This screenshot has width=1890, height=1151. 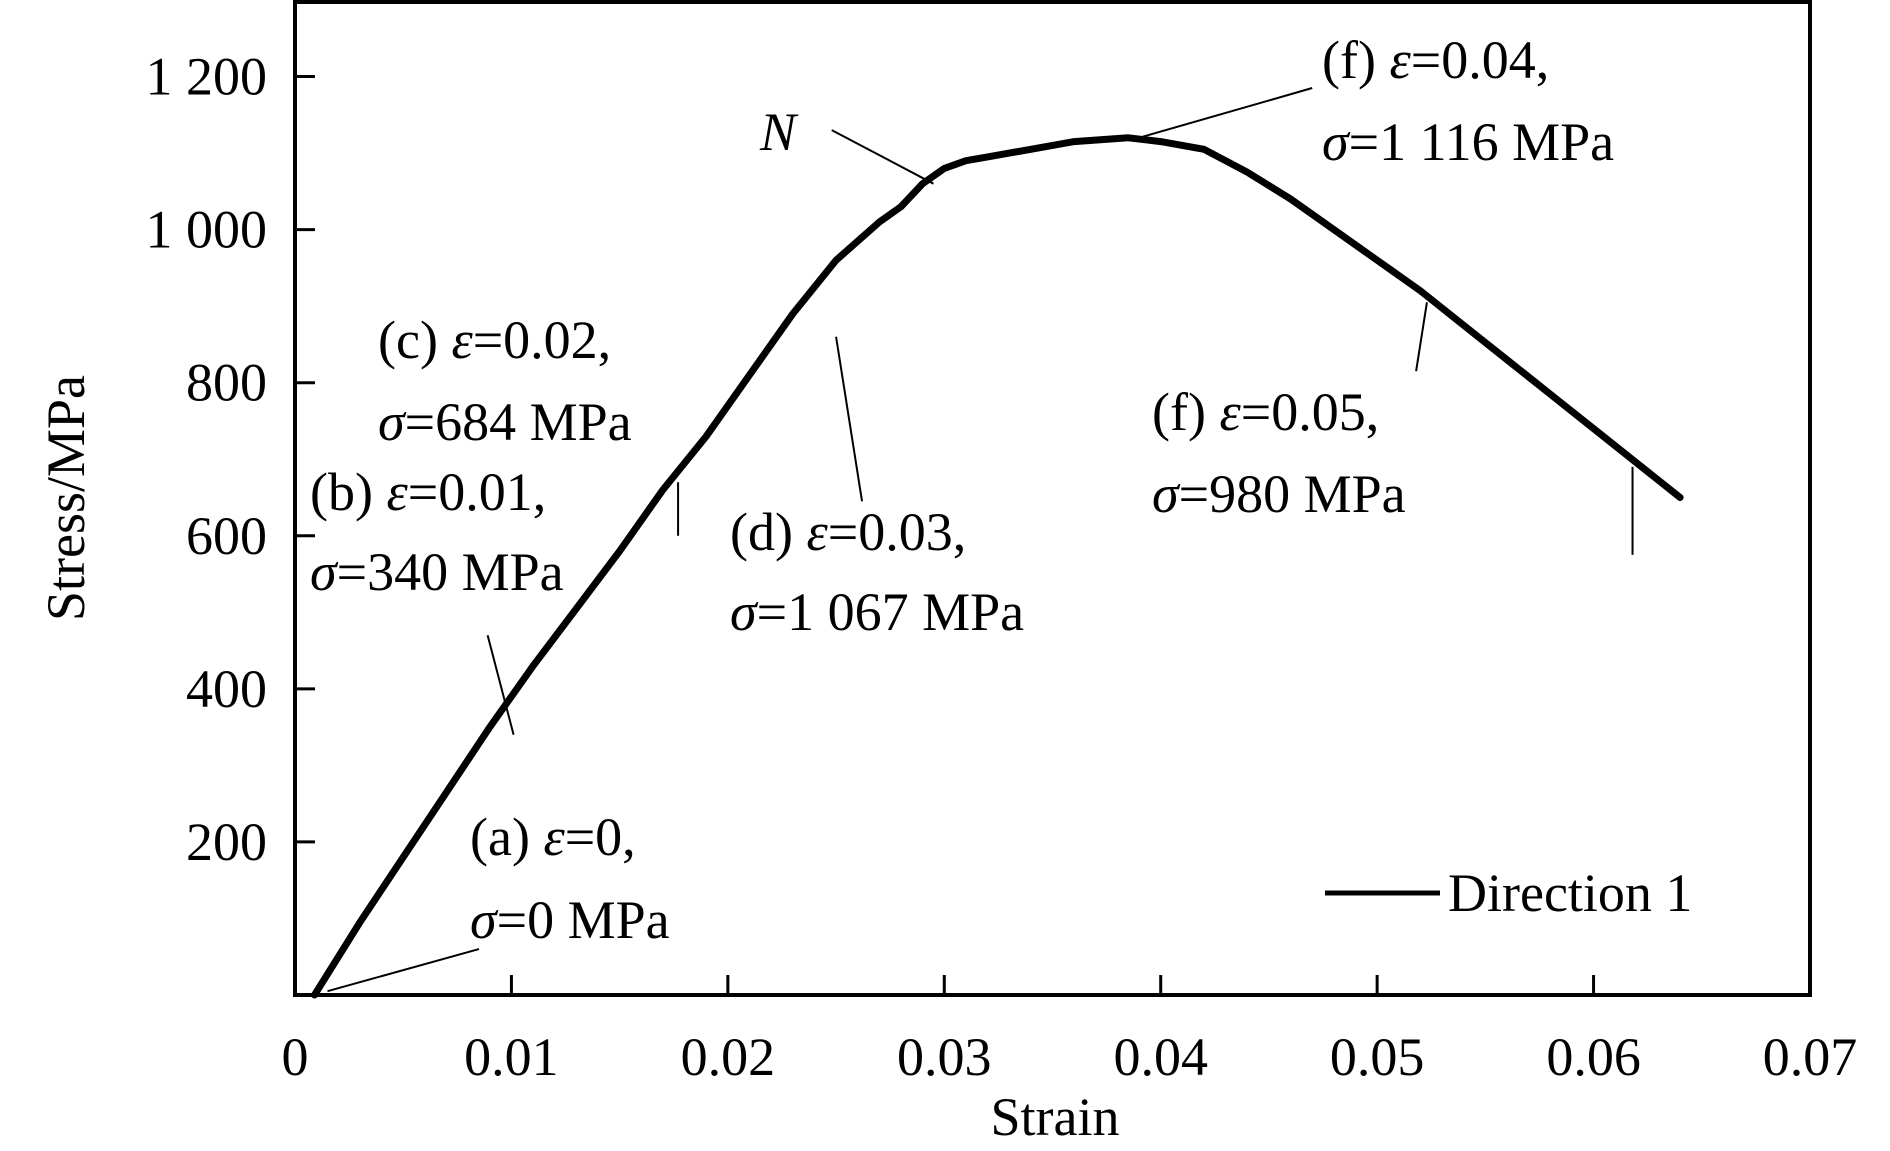 What do you see at coordinates (505, 422) in the screenshot?
I see `annotation-label-c-line2: σ=684 MPa` at bounding box center [505, 422].